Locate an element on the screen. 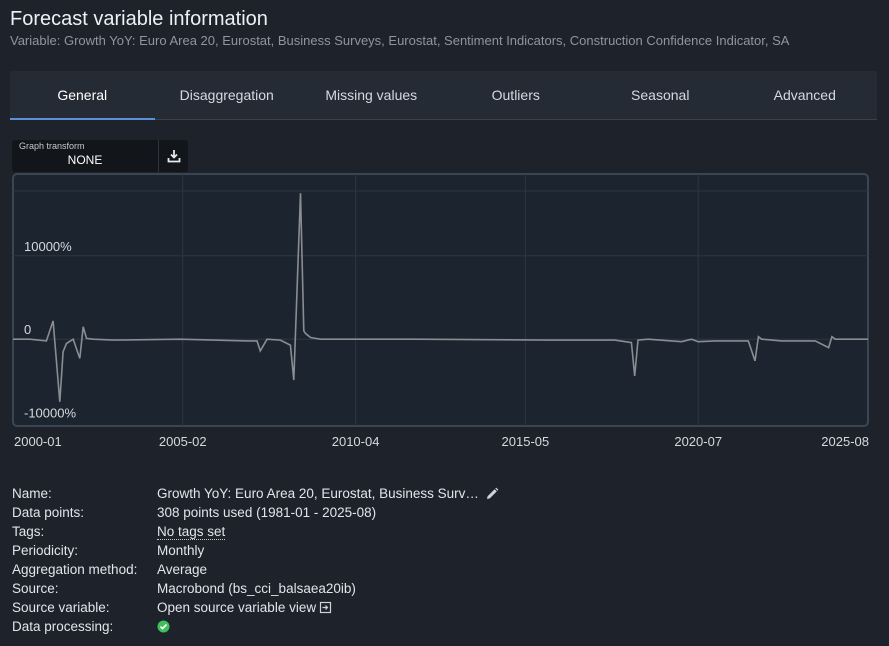 This screenshot has height=646, width=889. y-tick-label: 0 is located at coordinates (27, 329).